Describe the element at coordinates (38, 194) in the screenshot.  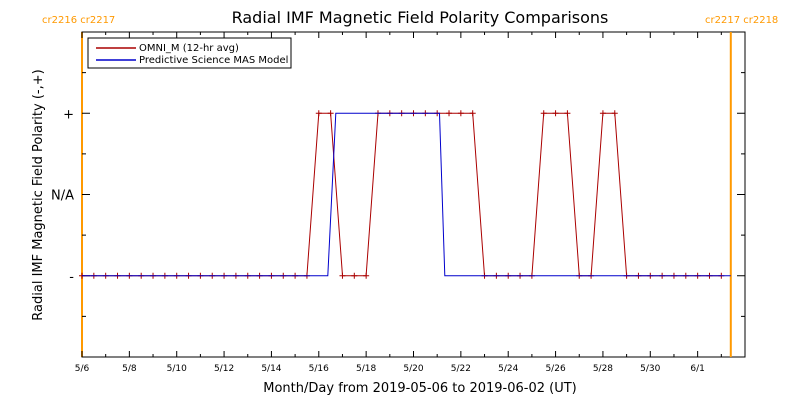
I see `y-axis-label: Radial IMF Magnetic Field Polarity (-,+)` at that location.